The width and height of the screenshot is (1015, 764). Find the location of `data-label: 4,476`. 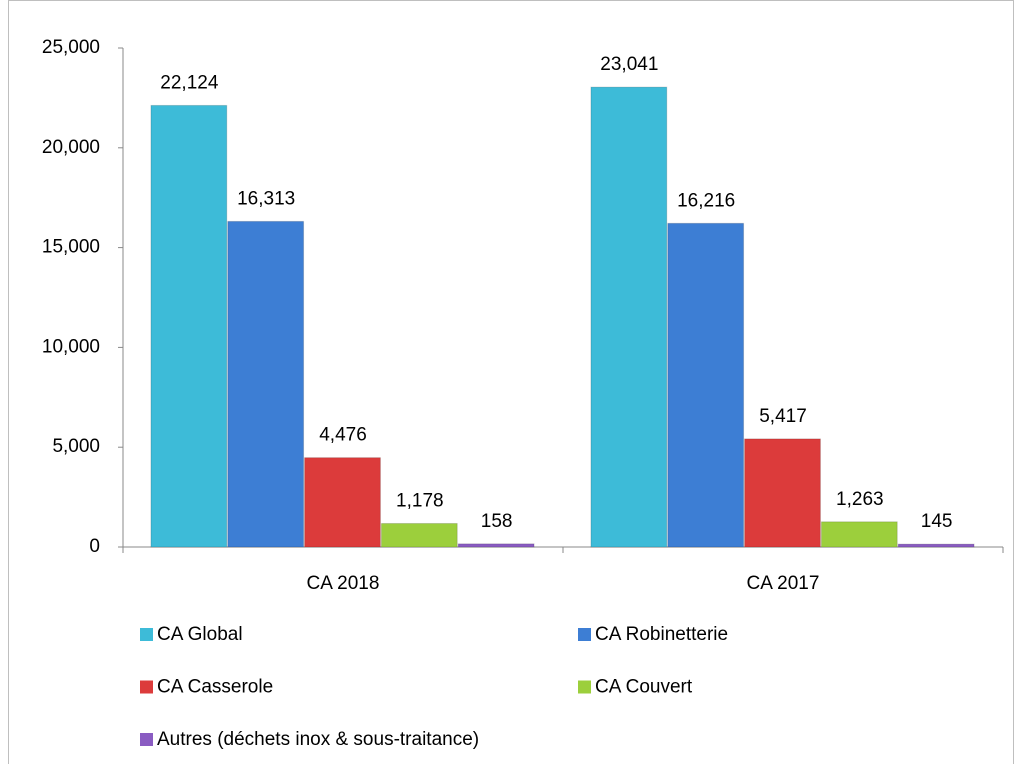

data-label: 4,476 is located at coordinates (343, 435).